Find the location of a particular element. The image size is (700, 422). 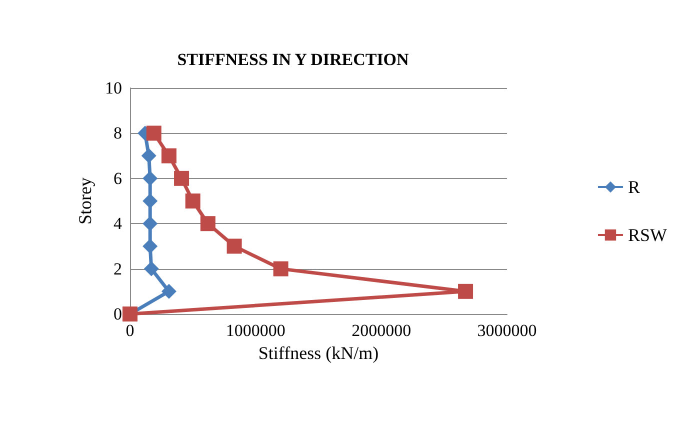

x-tick-label: 0 is located at coordinates (130, 330).